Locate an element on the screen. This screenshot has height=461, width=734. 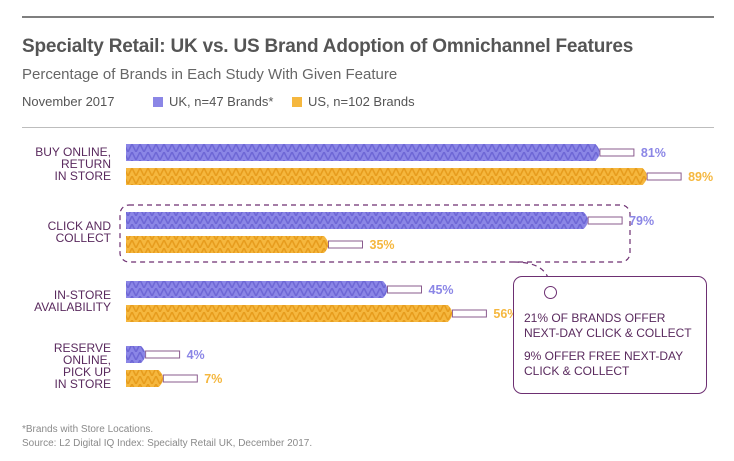
callout-text-2: 9% OFFER FREE NEXT-DAY CLICK & COLLECT is located at coordinates (603, 363).